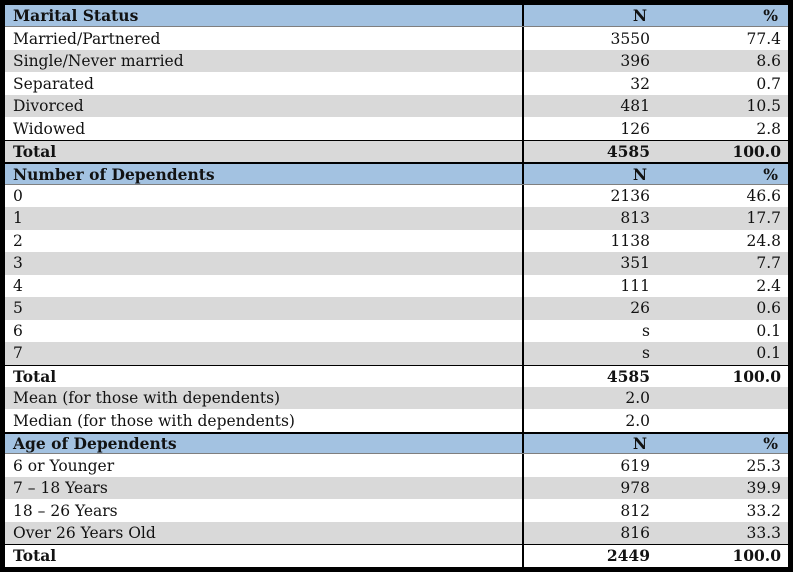  I want to click on table-row: 2 1138 24.8, so click(396, 241).